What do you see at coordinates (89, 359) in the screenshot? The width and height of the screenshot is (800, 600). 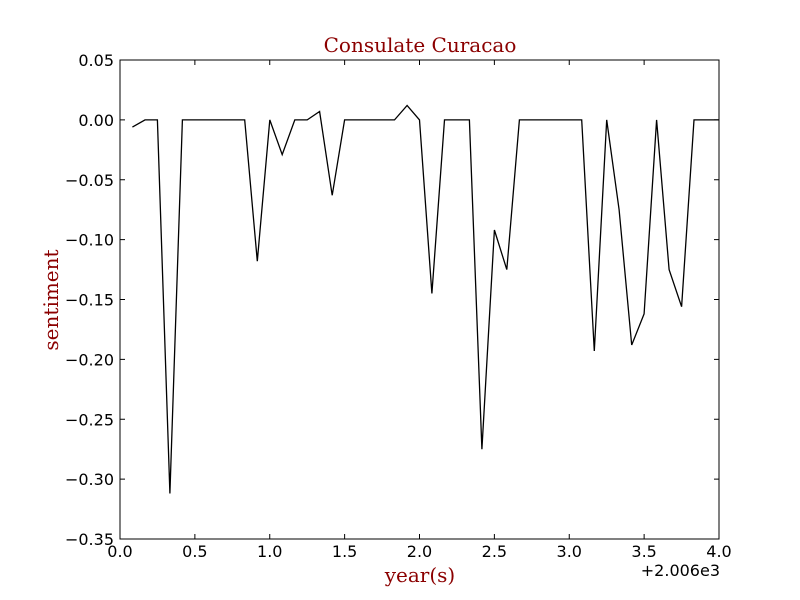 I see `y-tick-label: −0.20` at bounding box center [89, 359].